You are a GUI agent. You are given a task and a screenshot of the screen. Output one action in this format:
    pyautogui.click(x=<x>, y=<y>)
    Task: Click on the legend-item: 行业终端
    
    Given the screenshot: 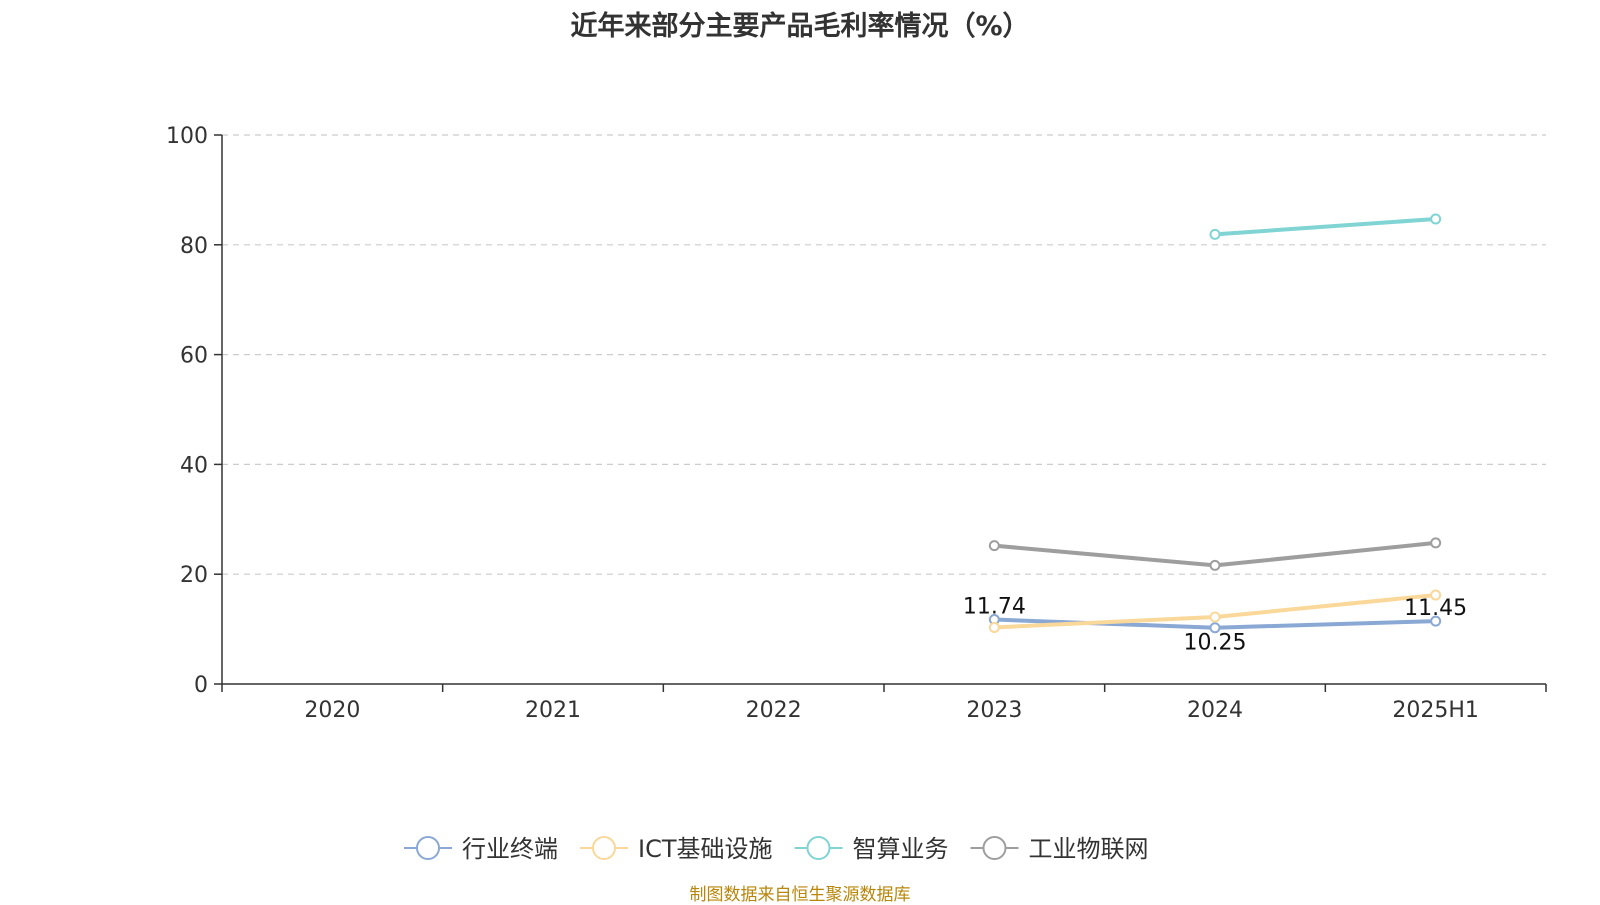 What is the action you would take?
    pyautogui.click(x=481, y=849)
    